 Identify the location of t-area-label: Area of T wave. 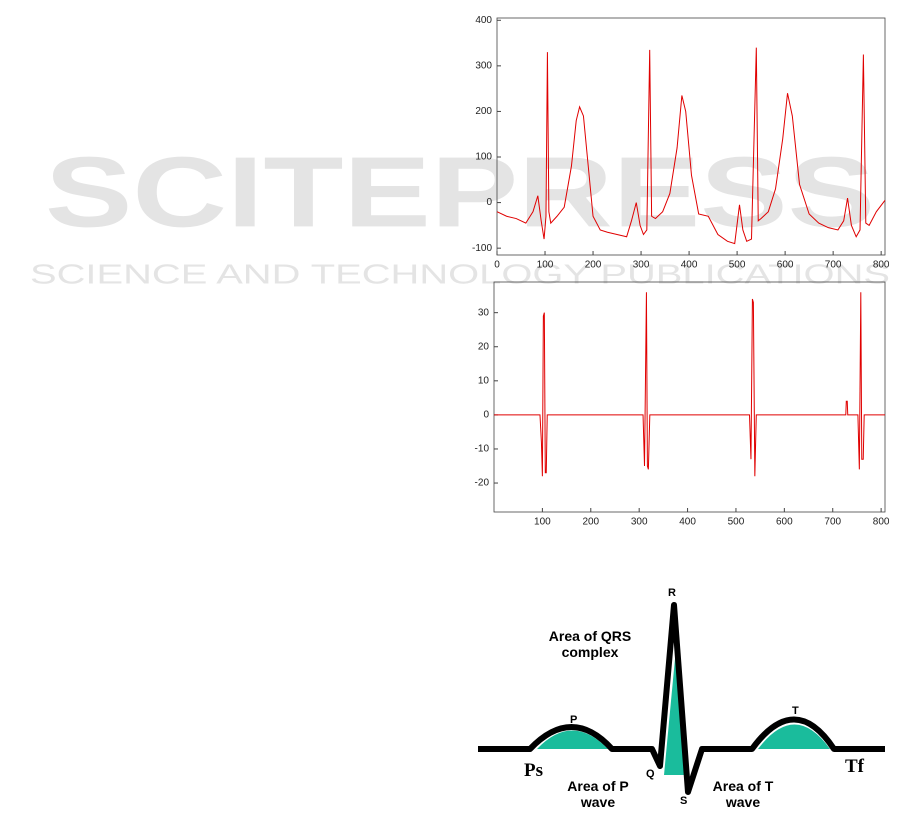
(743, 794).